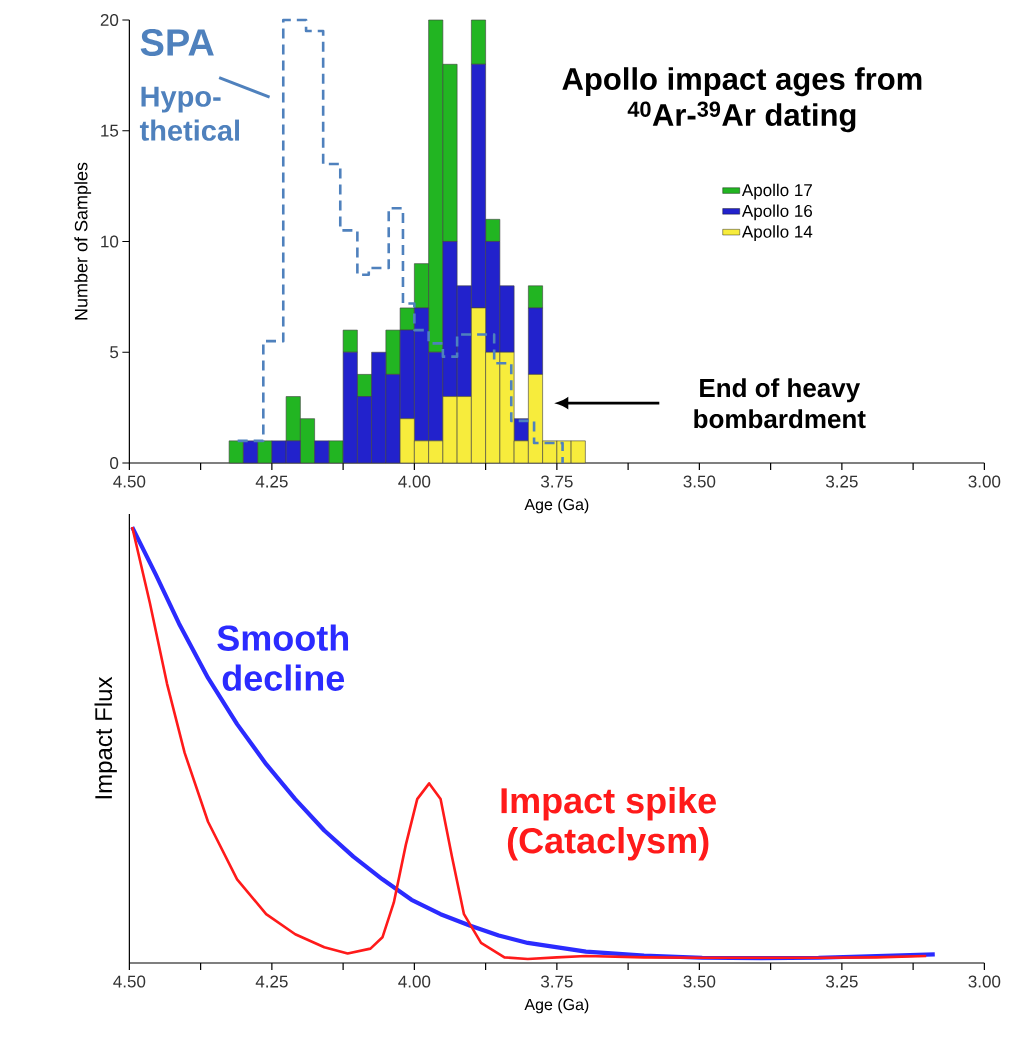 This screenshot has width=1016, height=1045. I want to click on annotation: Hypo-thetical, so click(189, 113).